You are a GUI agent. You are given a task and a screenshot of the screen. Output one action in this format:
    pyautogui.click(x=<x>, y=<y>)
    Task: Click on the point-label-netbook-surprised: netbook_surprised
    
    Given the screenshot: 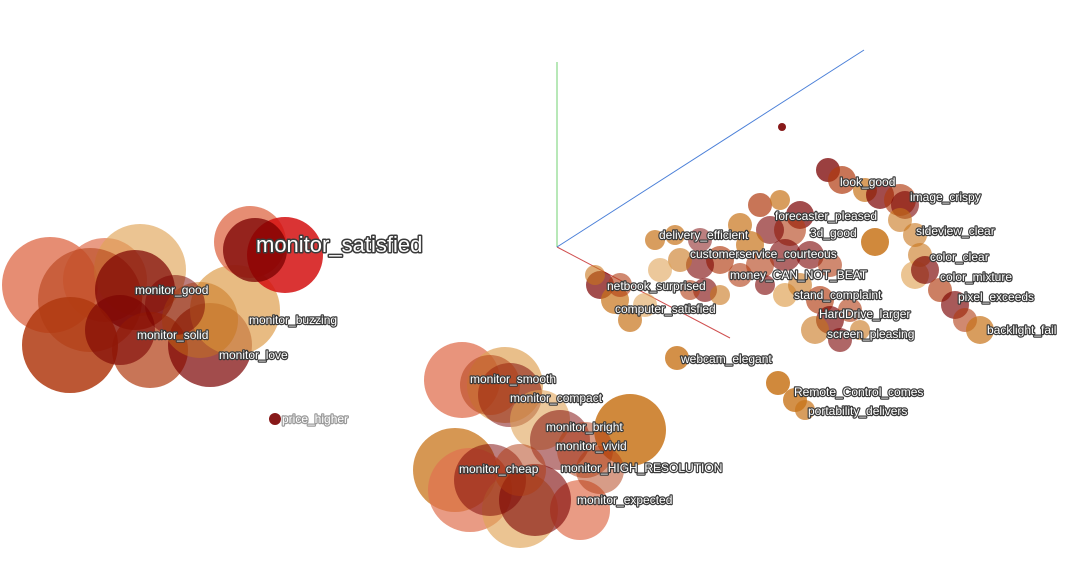 What is the action you would take?
    pyautogui.click(x=656, y=286)
    